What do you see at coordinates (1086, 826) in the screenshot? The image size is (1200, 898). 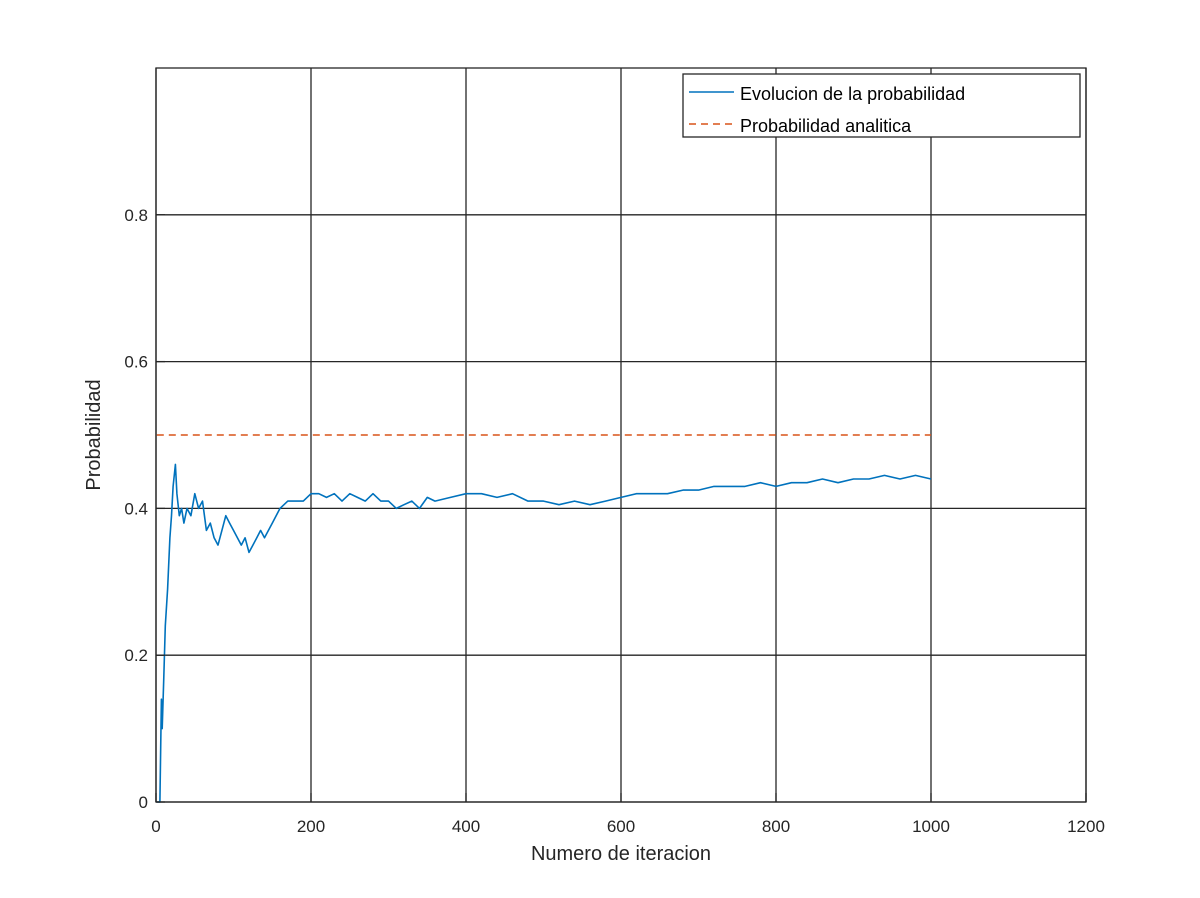 I see `x-tick-label: 1200` at bounding box center [1086, 826].